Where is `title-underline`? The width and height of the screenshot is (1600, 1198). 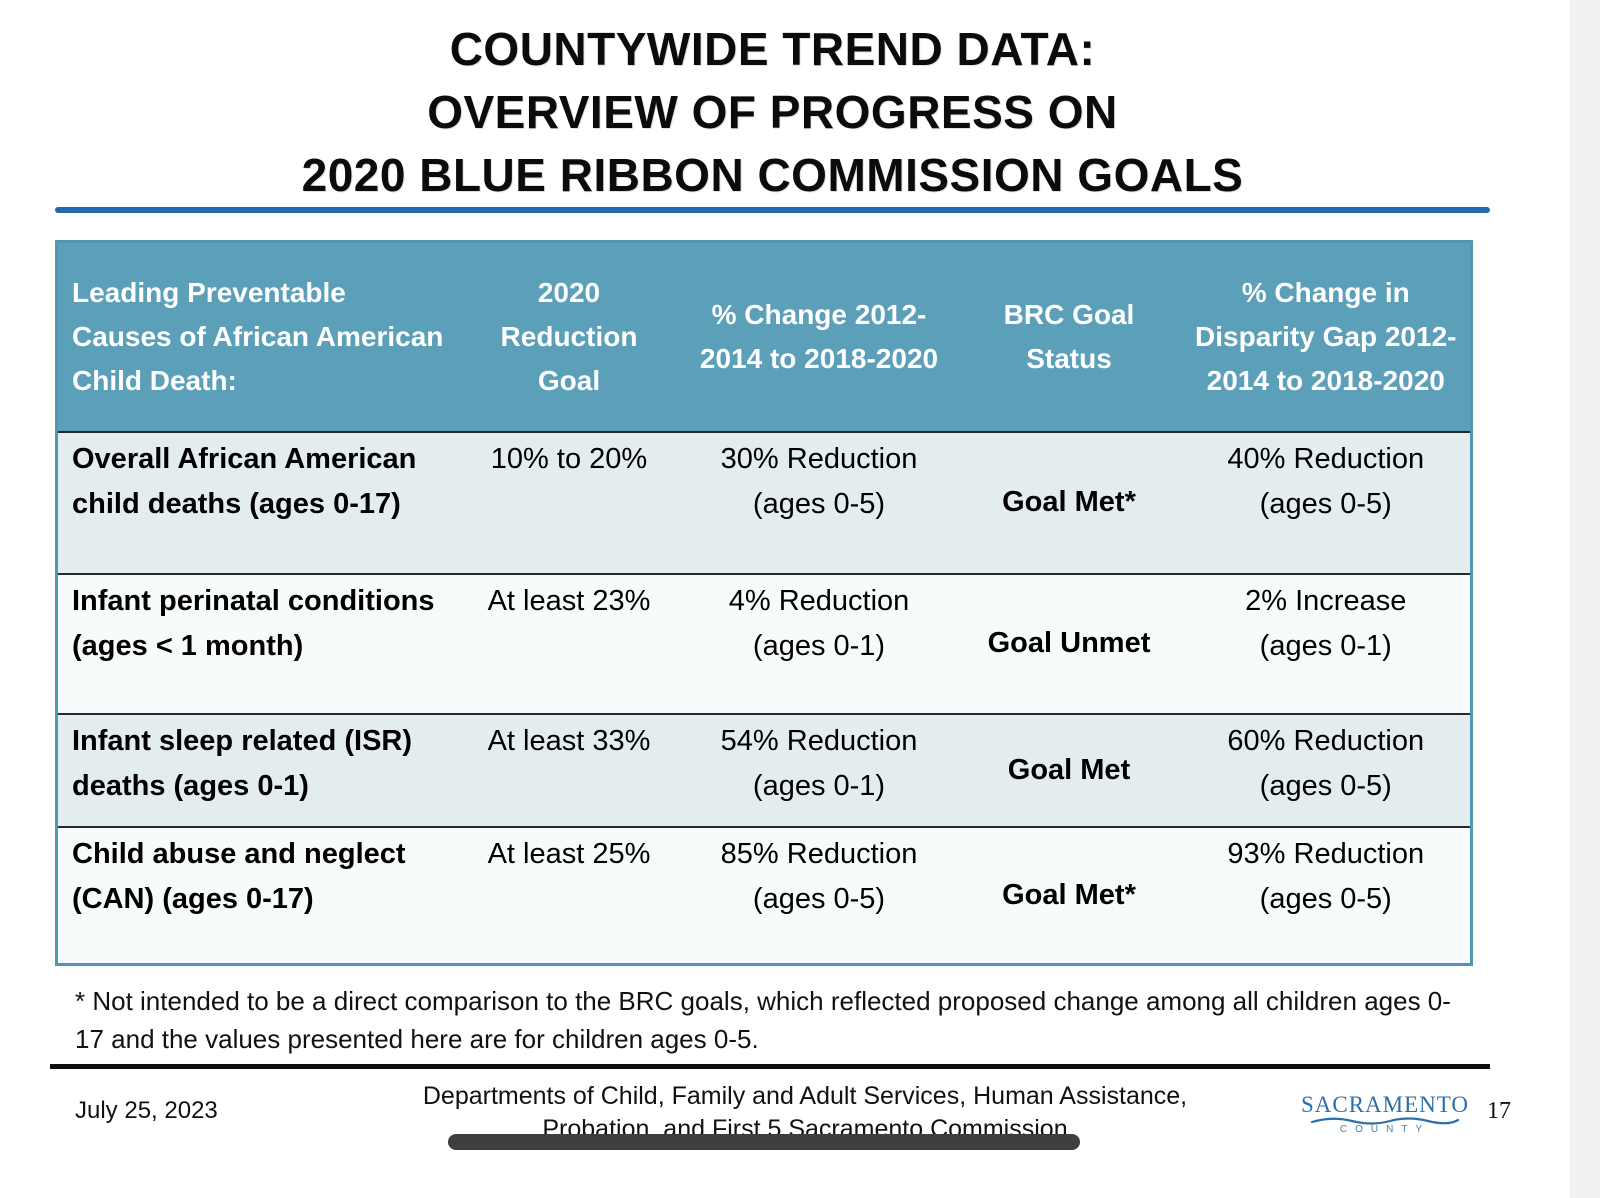 title-underline is located at coordinates (772, 210).